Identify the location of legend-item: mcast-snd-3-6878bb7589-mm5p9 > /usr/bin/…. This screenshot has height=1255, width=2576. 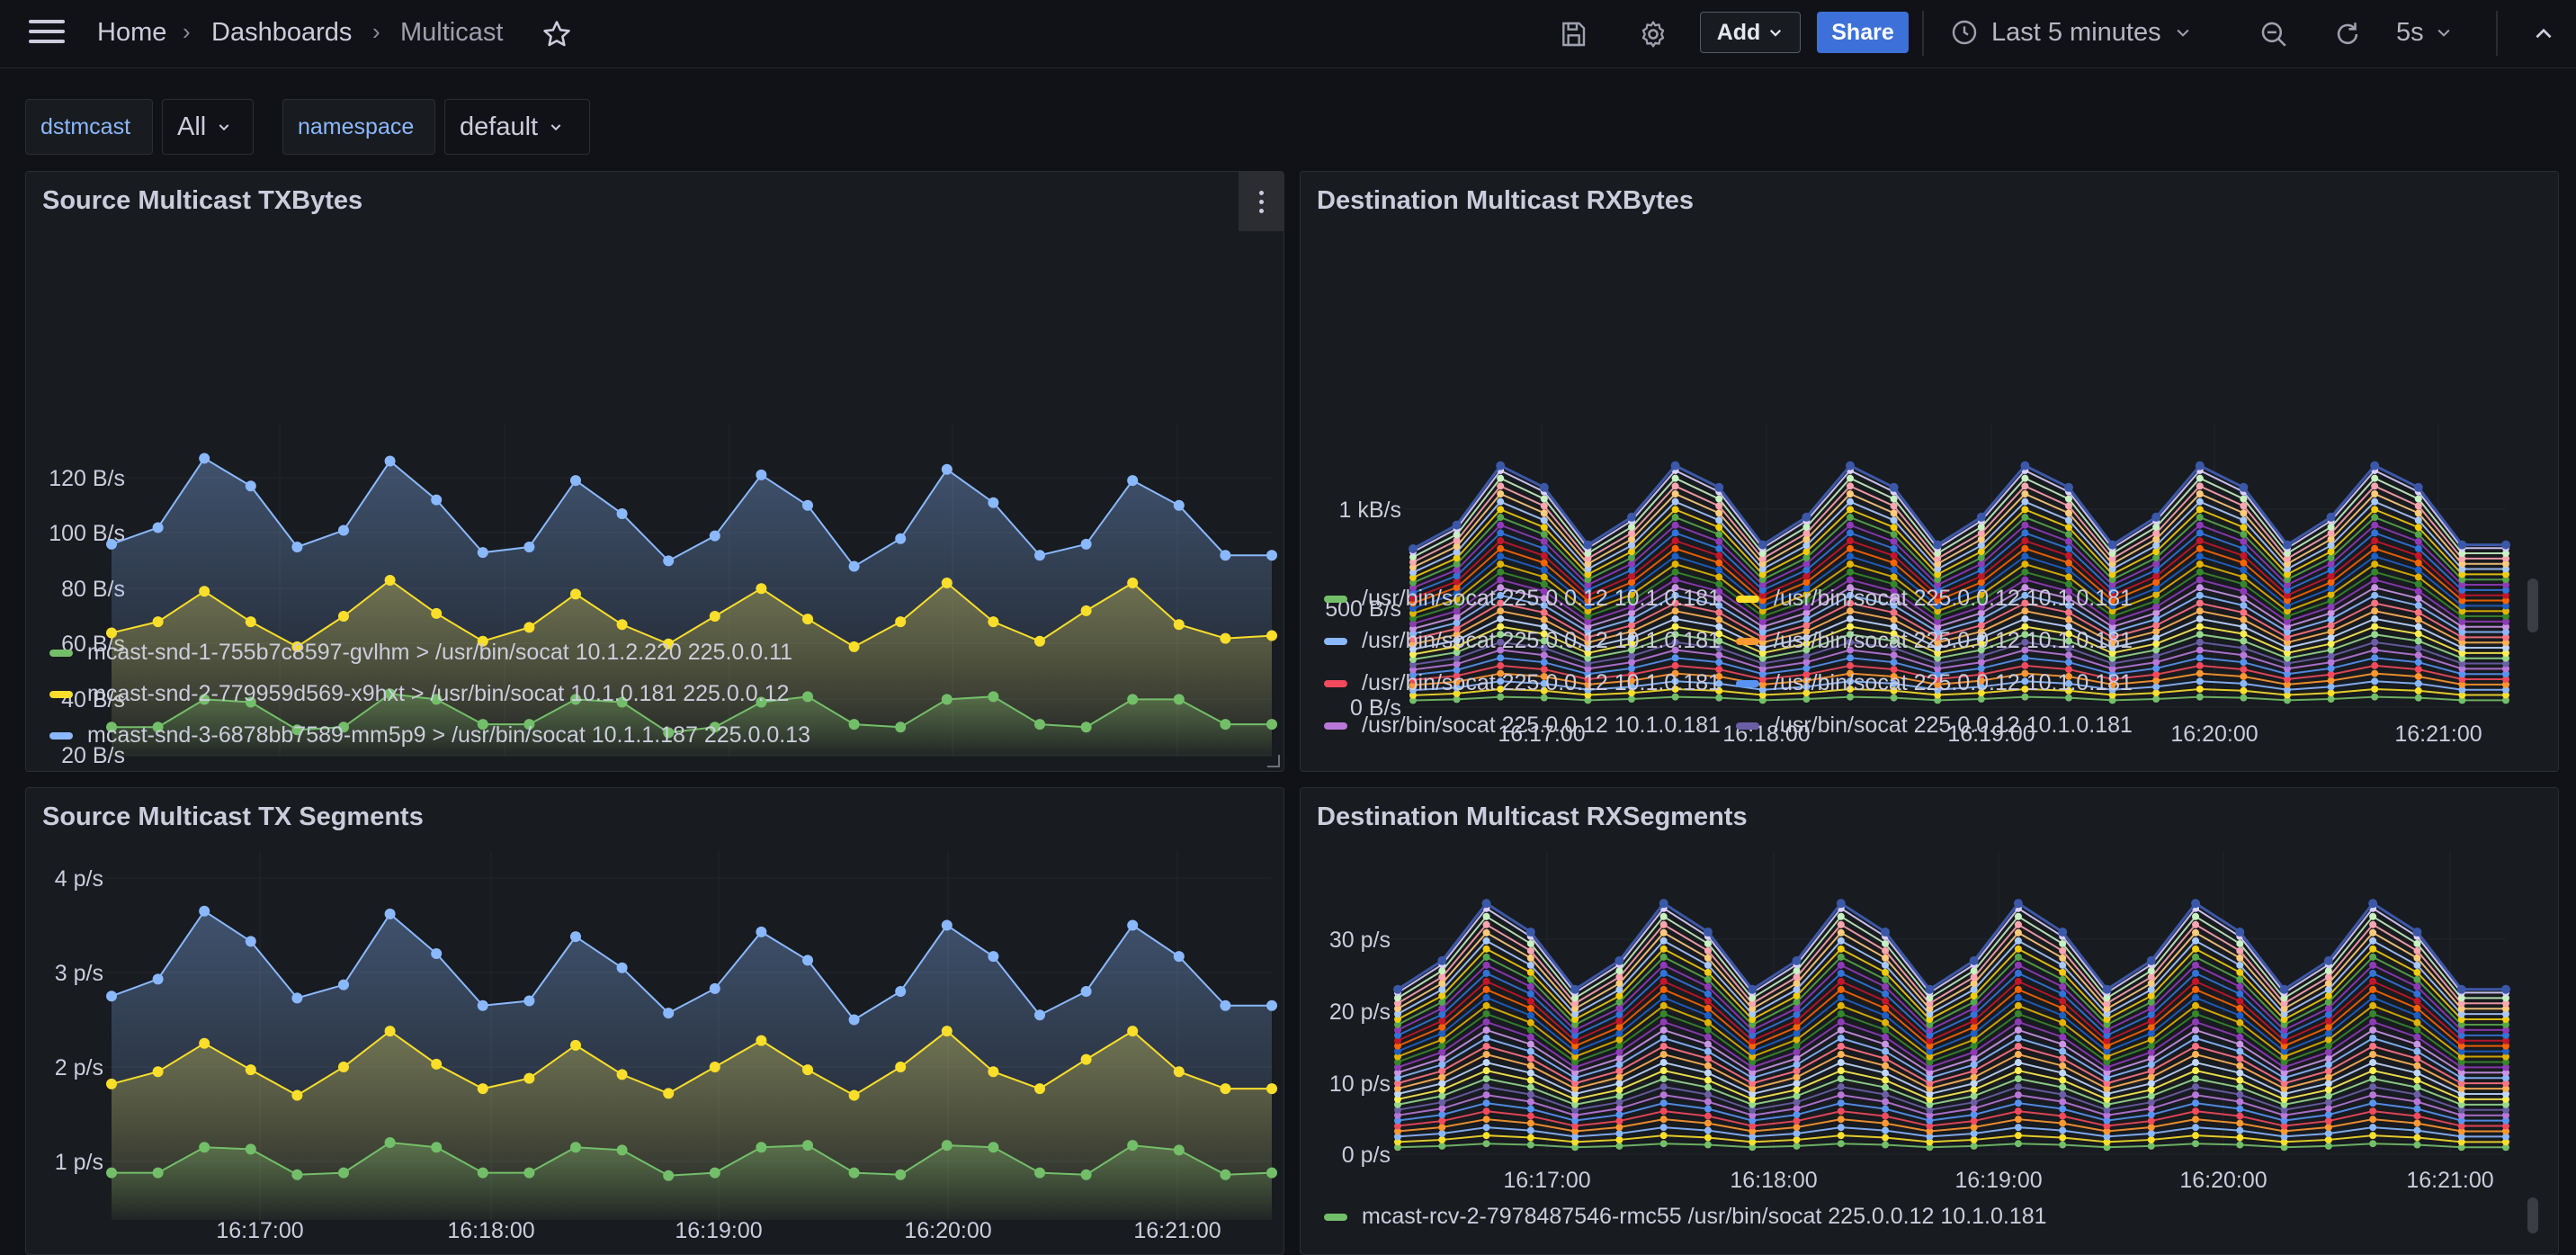
(429, 735).